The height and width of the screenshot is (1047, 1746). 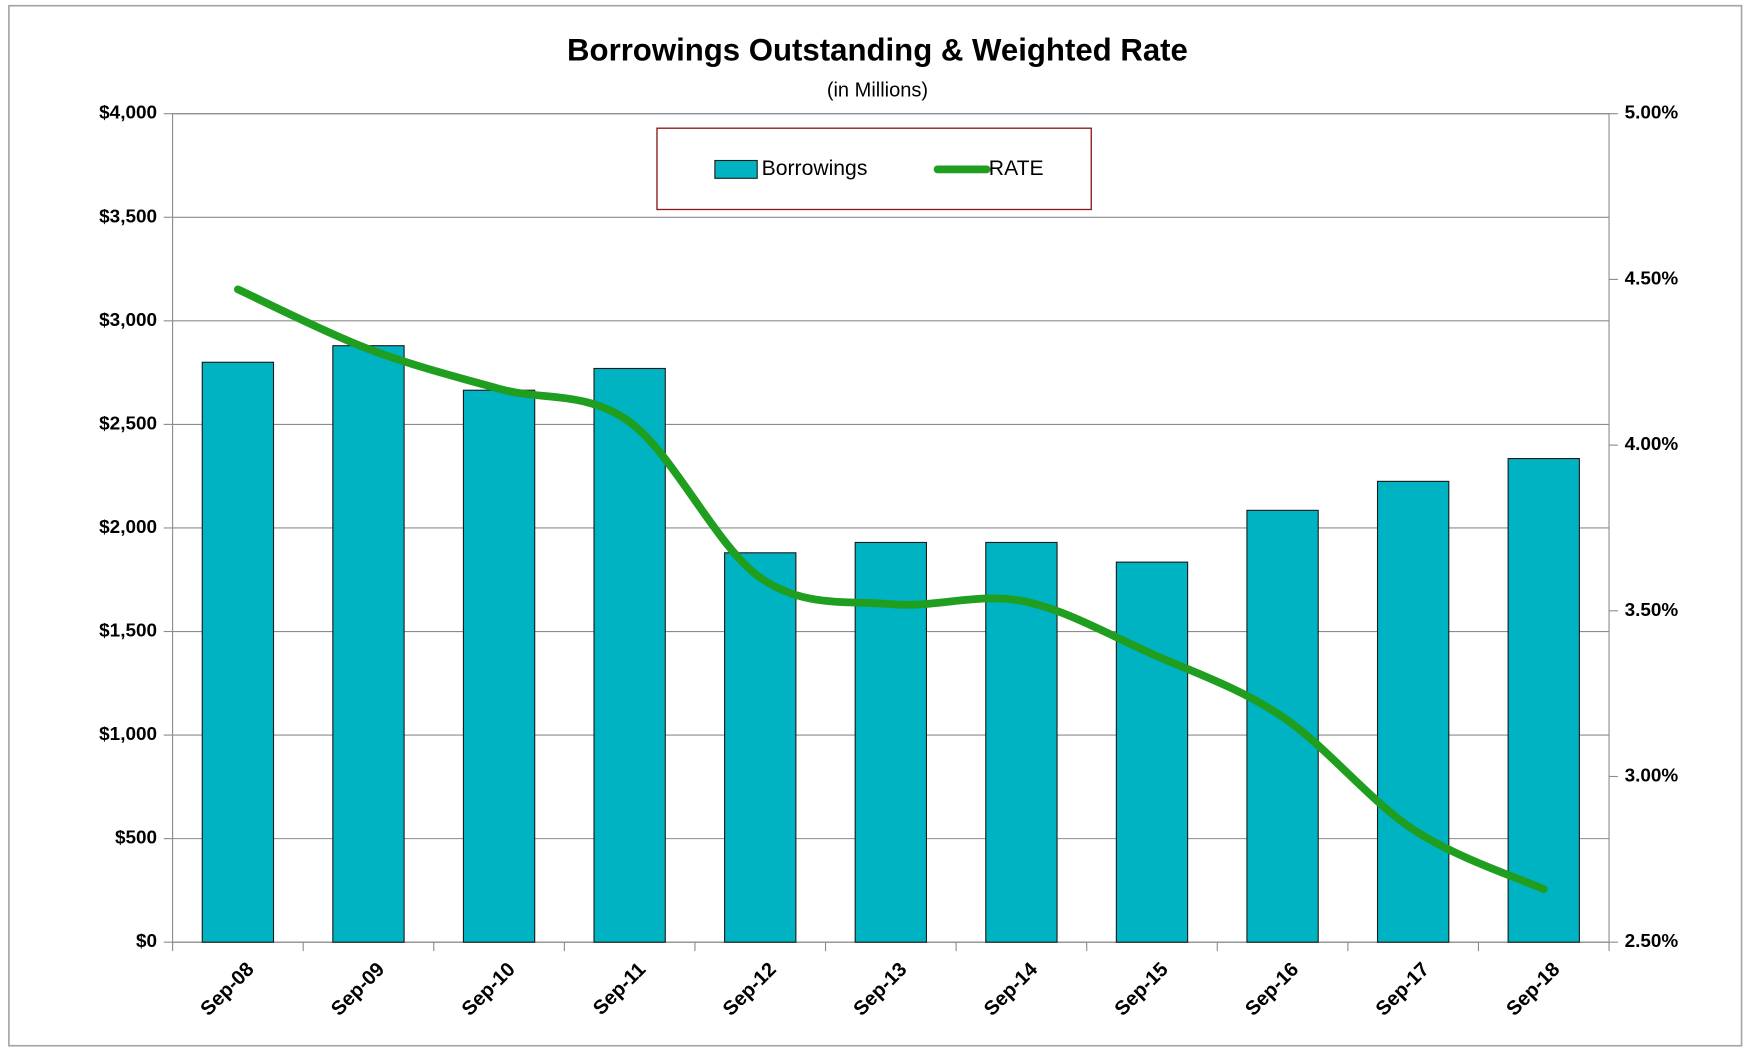 I want to click on y-tick-label: $1,000, so click(x=128, y=734).